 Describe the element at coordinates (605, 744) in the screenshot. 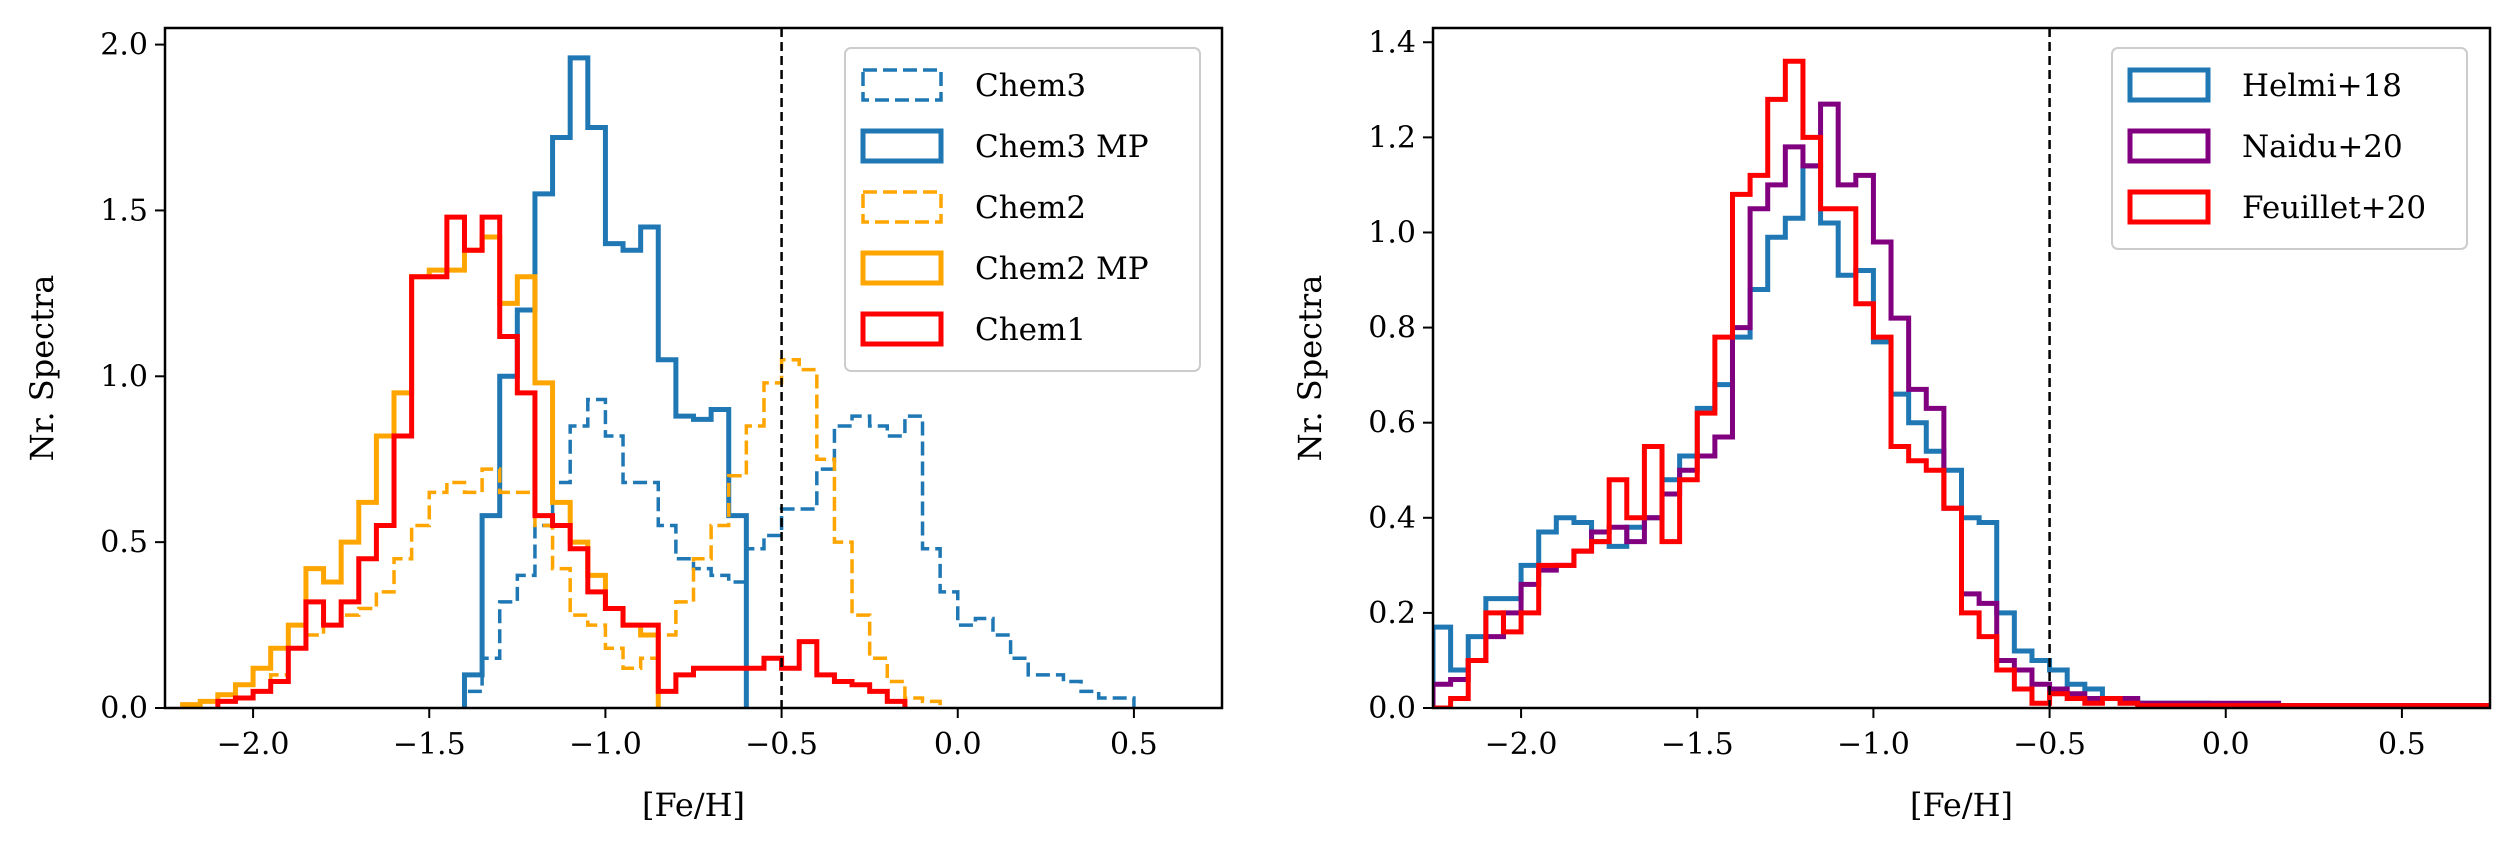

I see `left-x-tick-label: −1.0` at that location.